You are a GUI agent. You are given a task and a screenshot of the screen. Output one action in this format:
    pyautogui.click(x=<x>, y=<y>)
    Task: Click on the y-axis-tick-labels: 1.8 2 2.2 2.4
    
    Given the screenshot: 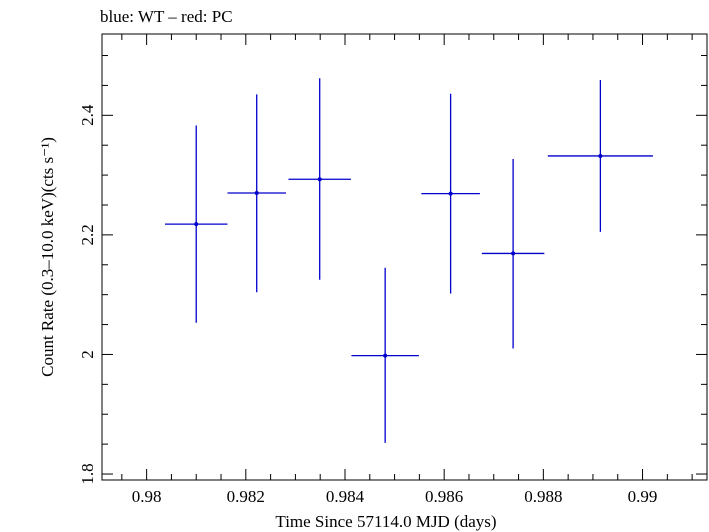 What is the action you would take?
    pyautogui.click(x=87, y=294)
    